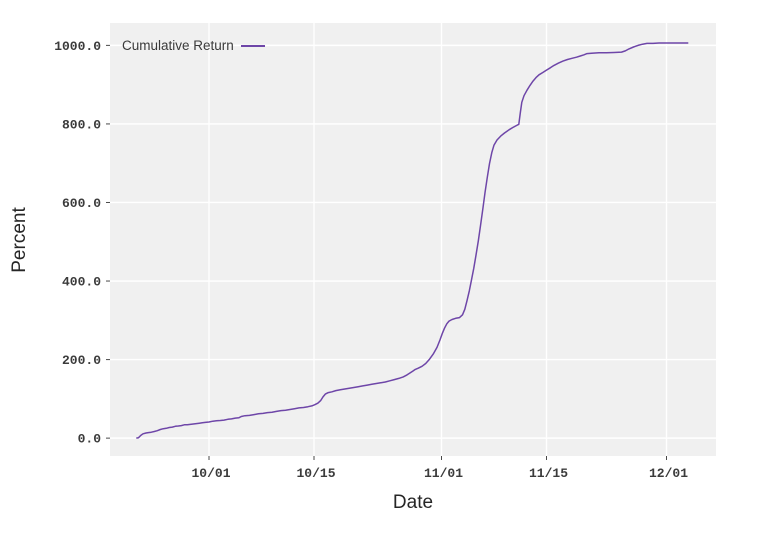 This screenshot has height=533, width=770. What do you see at coordinates (81, 203) in the screenshot?
I see `y-tick-label: 600.0` at bounding box center [81, 203].